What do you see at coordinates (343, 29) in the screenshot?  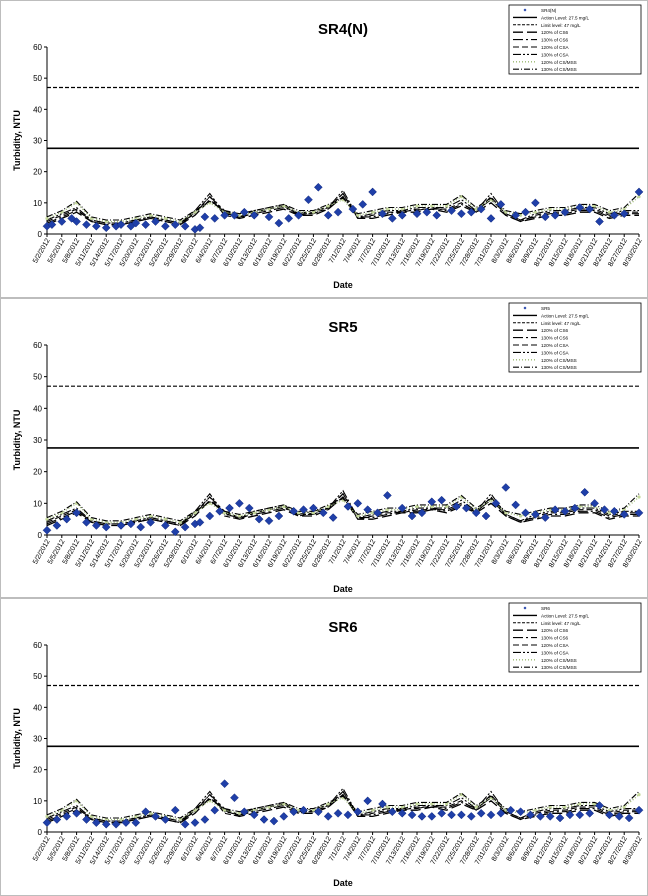 I see `chart-title: SR4(N)` at bounding box center [343, 29].